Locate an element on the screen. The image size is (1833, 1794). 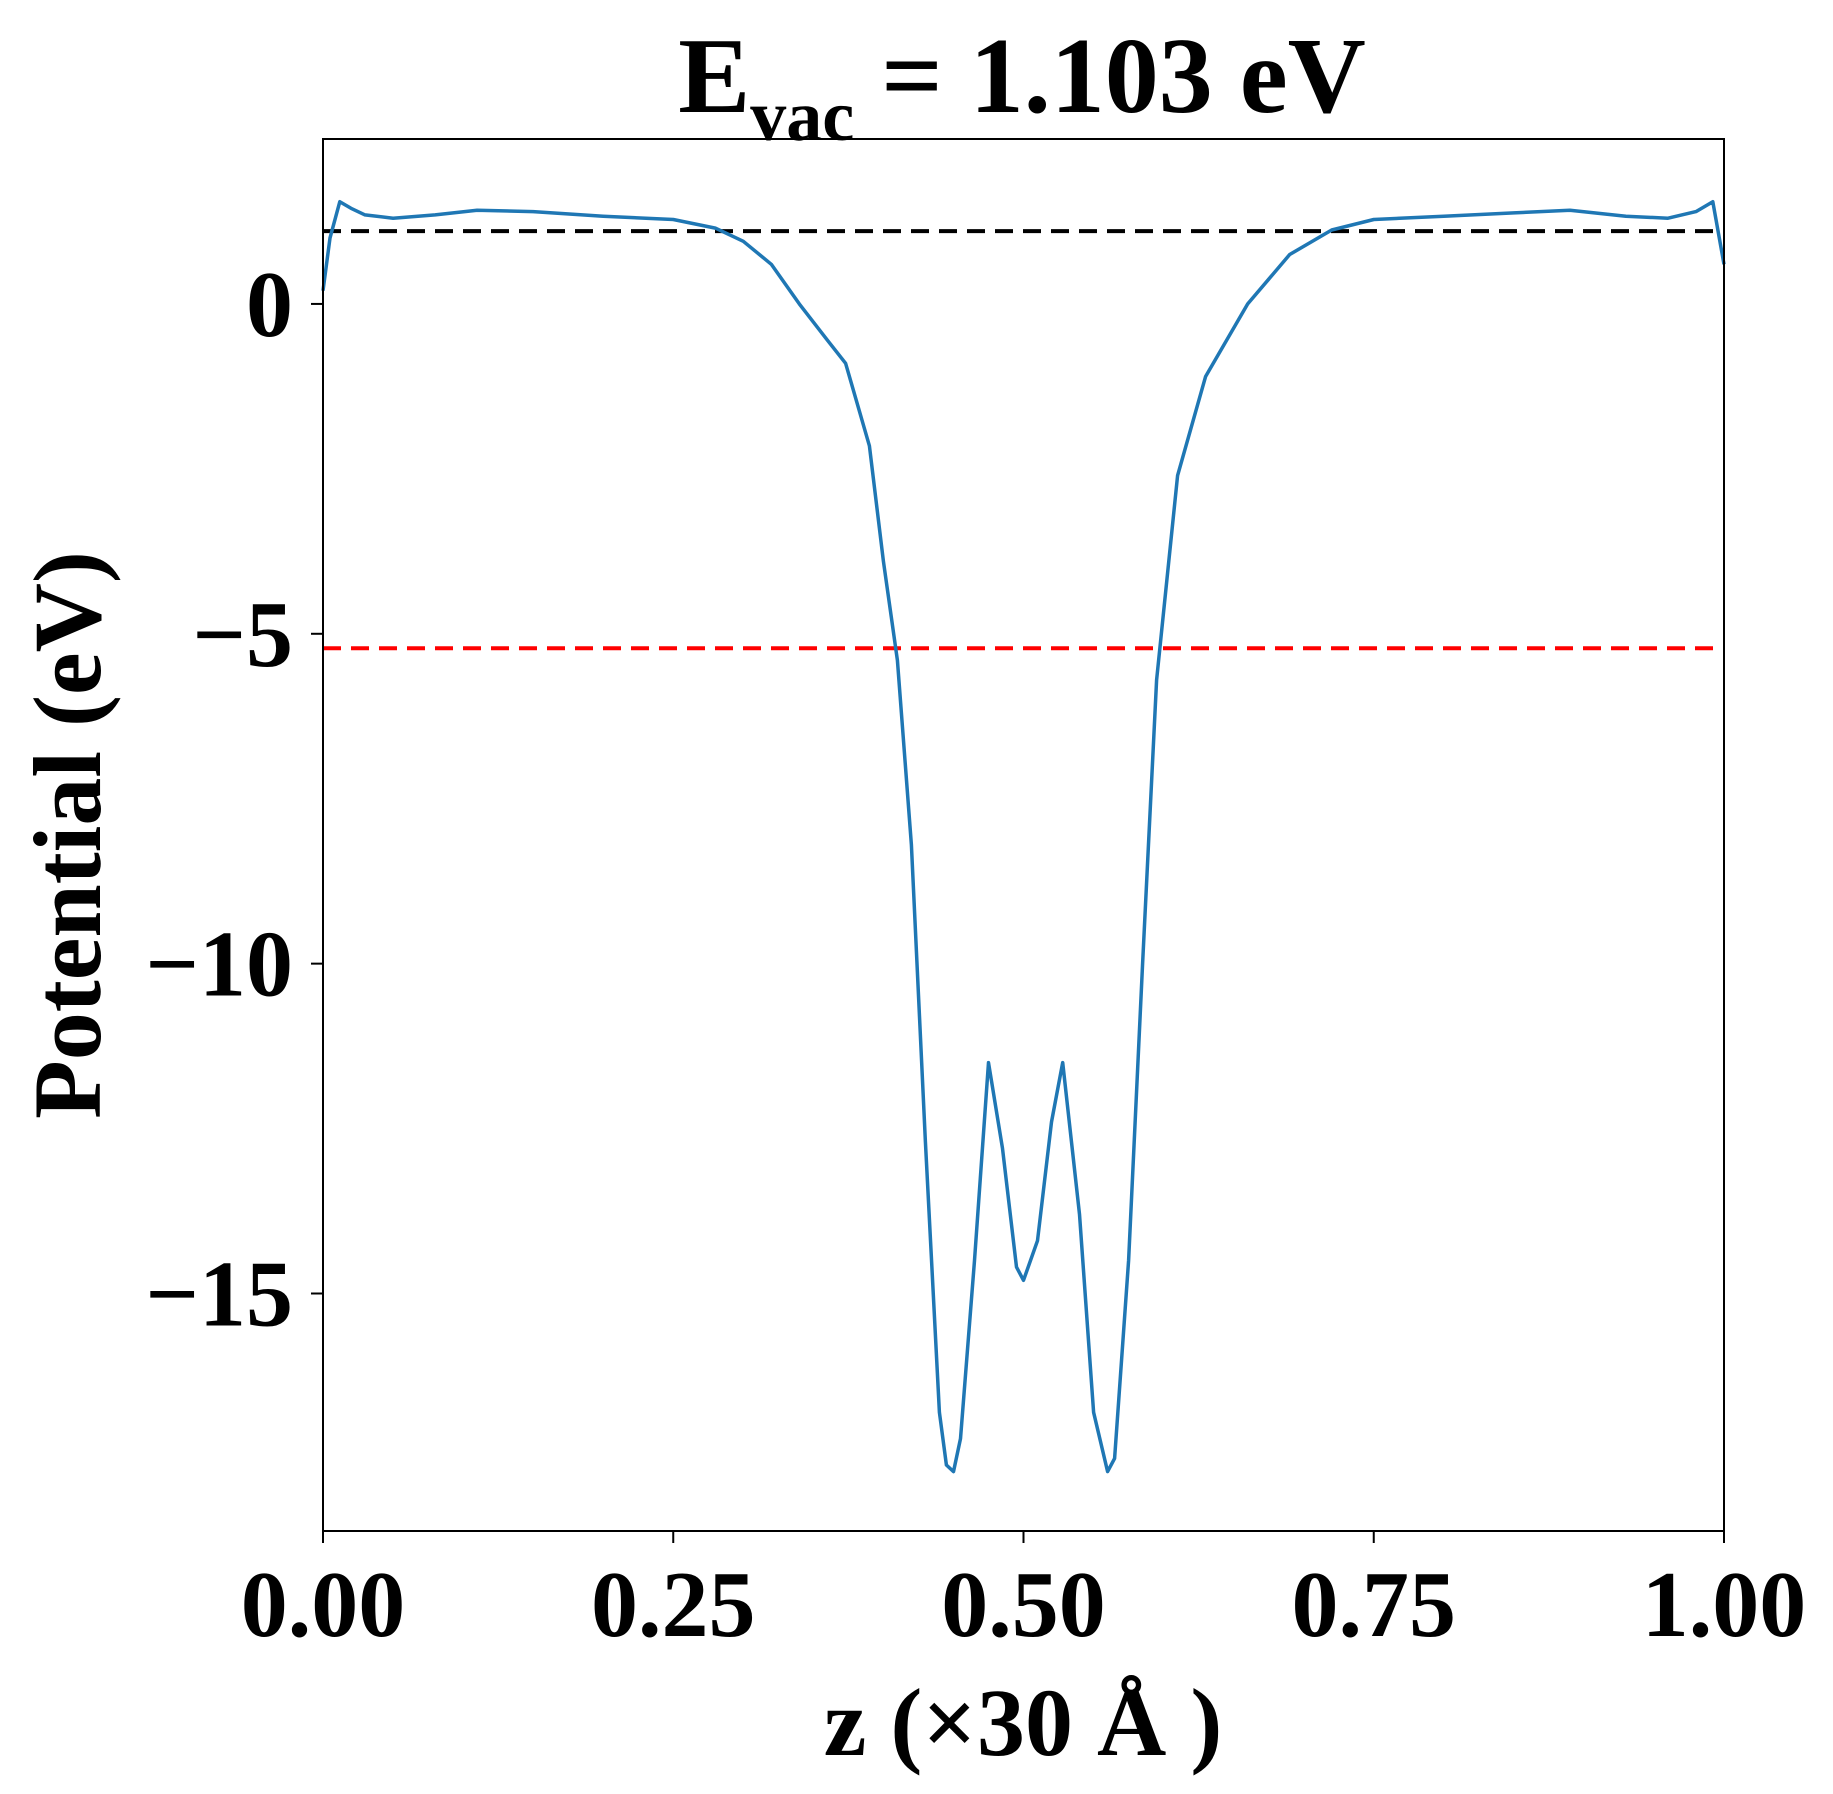
y-tick-label: −5 is located at coordinates (242, 635).